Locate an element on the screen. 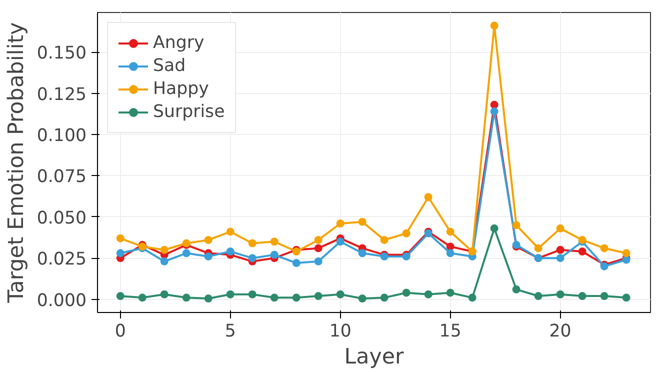 This screenshot has height=372, width=670. y-tick-label: 0.100 is located at coordinates (61, 136).